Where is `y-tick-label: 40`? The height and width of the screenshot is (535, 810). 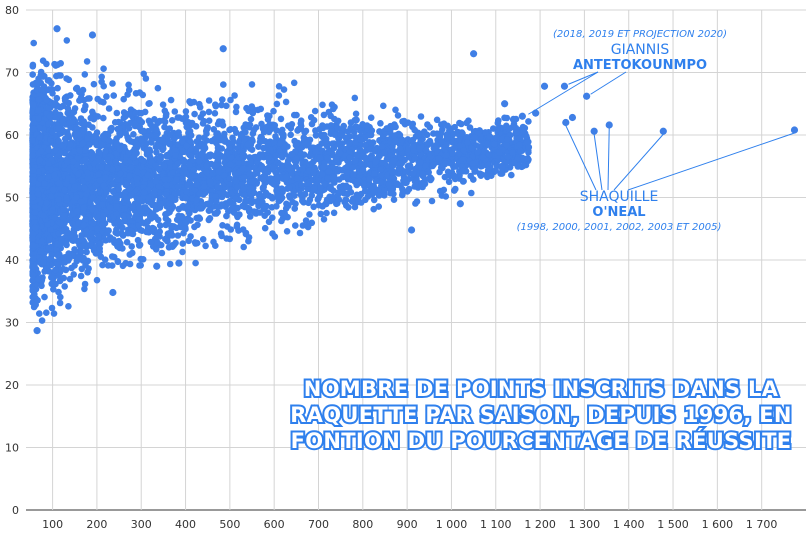 y-tick-label: 40 is located at coordinates (12, 260).